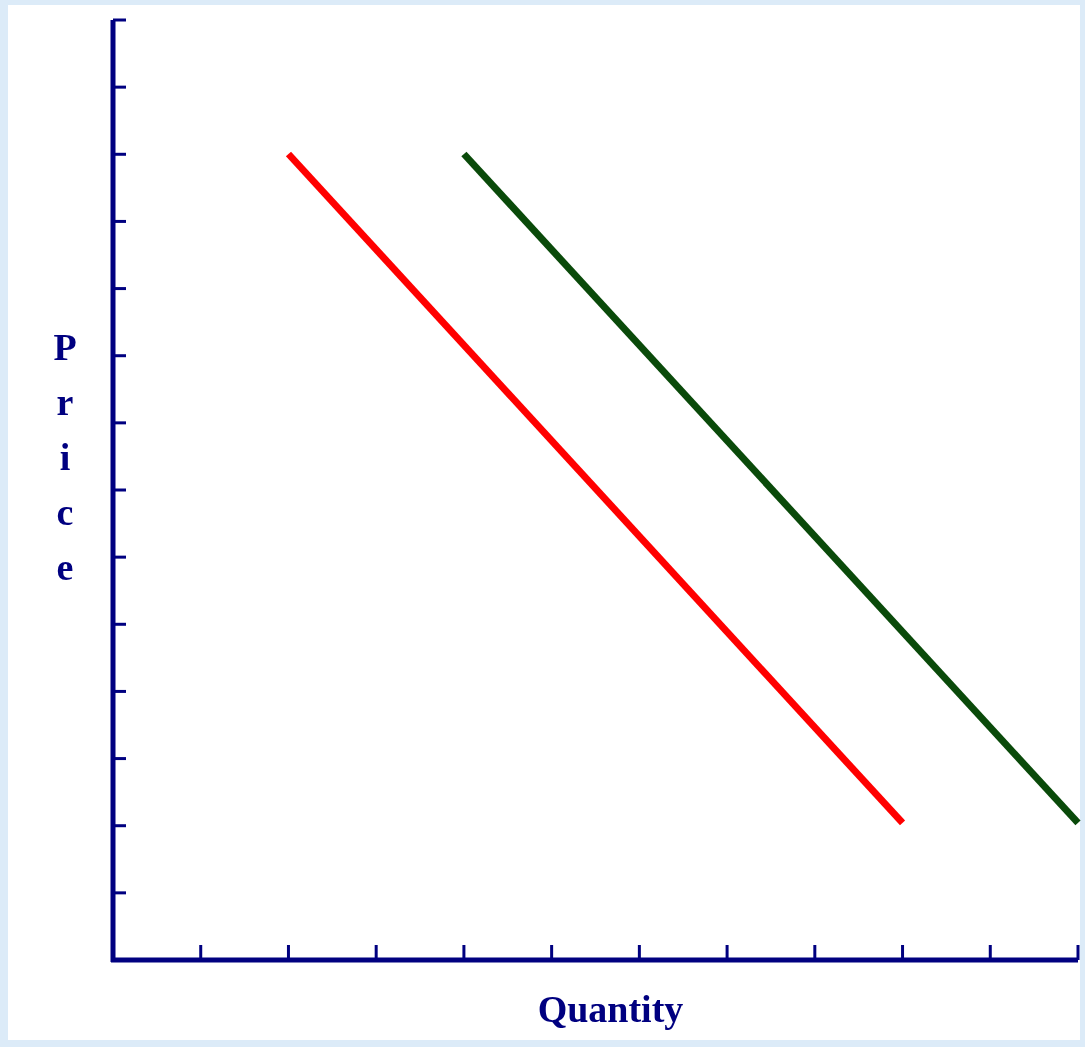 The height and width of the screenshot is (1047, 1085). Describe the element at coordinates (65, 457) in the screenshot. I see `y-axis-title: Price` at that location.